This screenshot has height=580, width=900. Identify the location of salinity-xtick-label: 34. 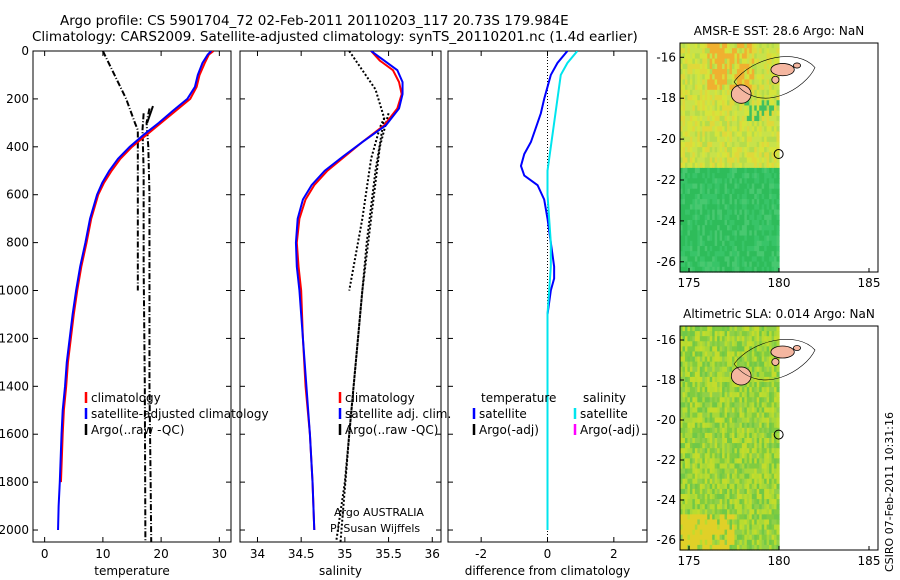
(257, 554).